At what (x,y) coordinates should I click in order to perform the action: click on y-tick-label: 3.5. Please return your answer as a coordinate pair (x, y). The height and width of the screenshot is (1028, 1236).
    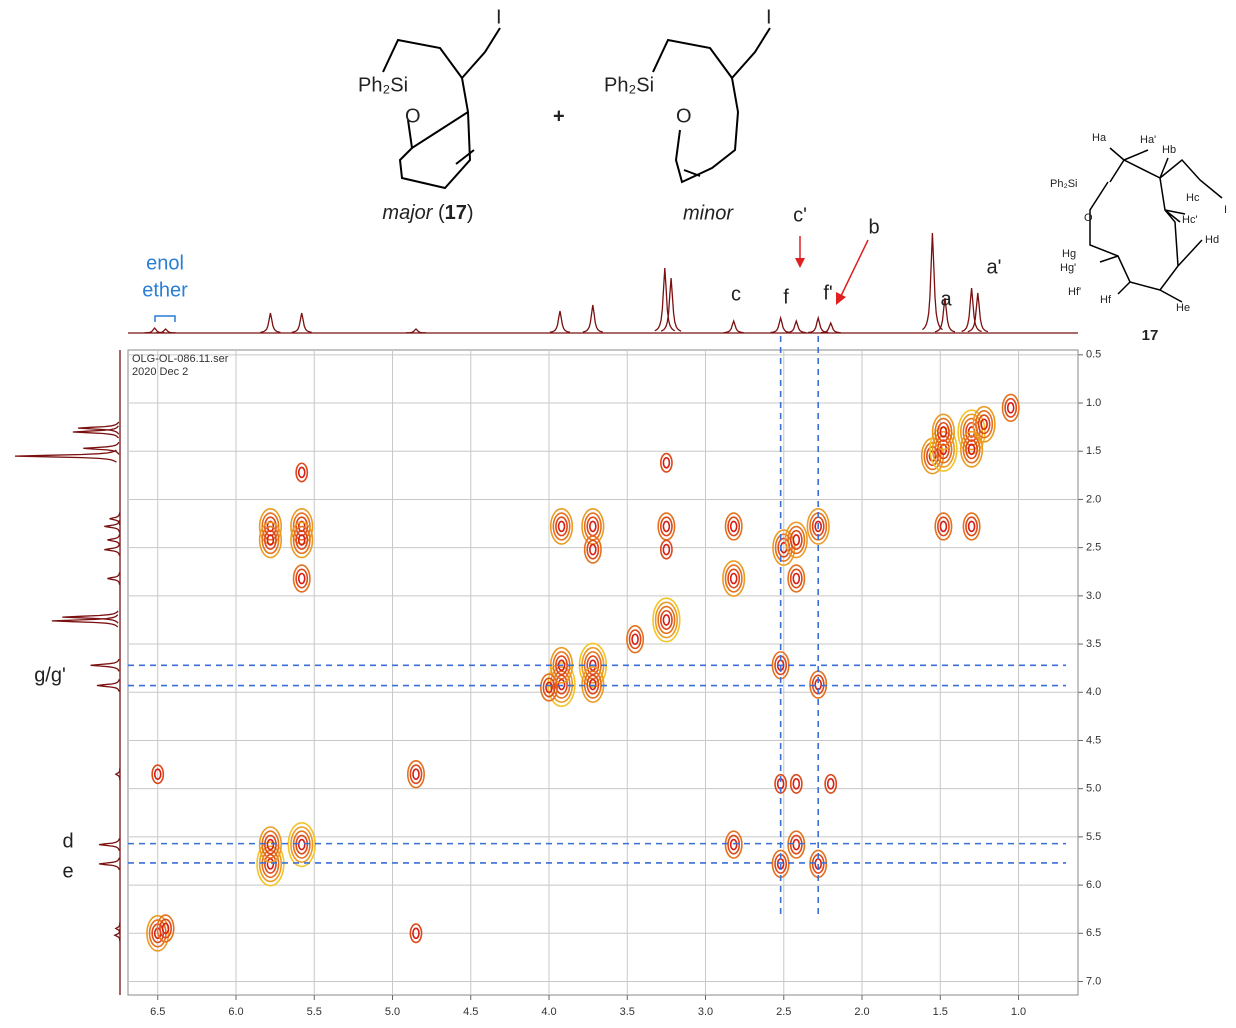
    Looking at the image, I should click on (1093, 644).